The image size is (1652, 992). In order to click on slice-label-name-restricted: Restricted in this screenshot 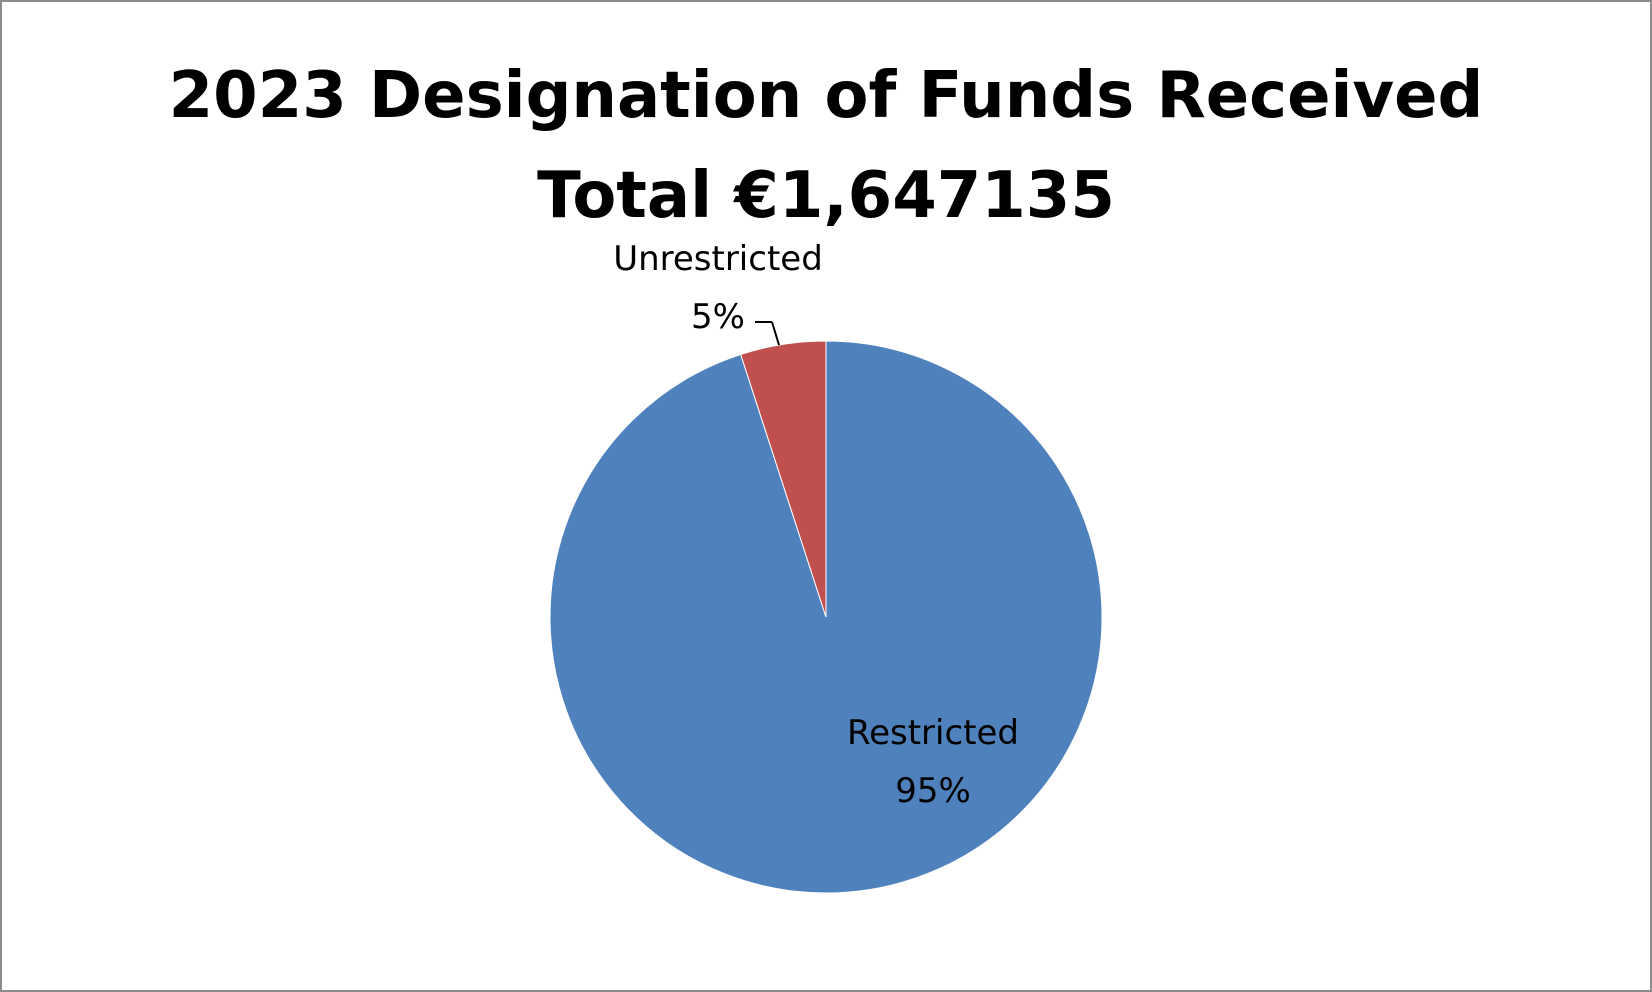, I will do `click(933, 733)`.